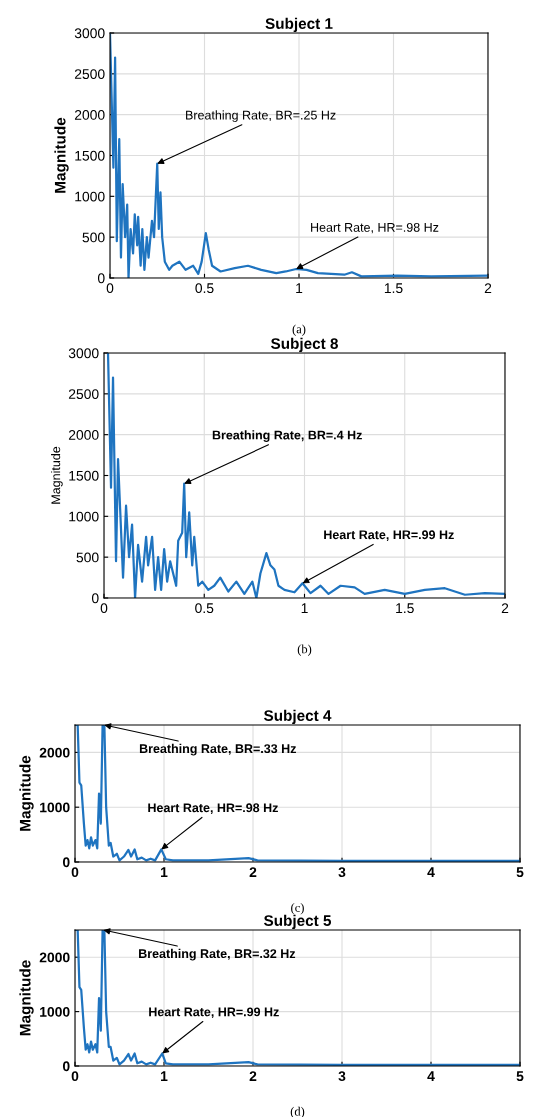  Describe the element at coordinates (297, 909) in the screenshot. I see `text: (c)` at that location.